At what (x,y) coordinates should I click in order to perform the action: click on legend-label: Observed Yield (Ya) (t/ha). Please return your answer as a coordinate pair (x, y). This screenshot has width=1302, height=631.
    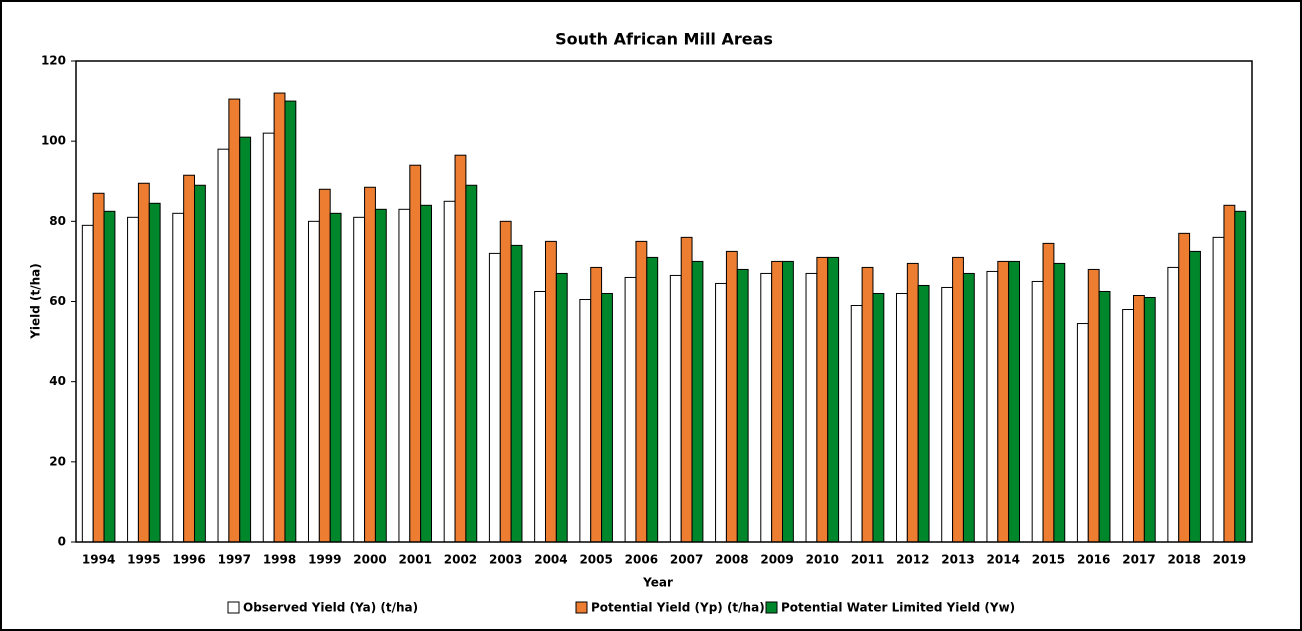
    Looking at the image, I should click on (330, 608).